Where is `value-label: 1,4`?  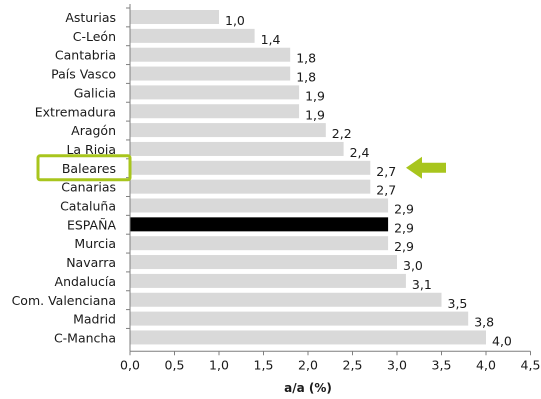
value-label: 1,4 is located at coordinates (271, 39).